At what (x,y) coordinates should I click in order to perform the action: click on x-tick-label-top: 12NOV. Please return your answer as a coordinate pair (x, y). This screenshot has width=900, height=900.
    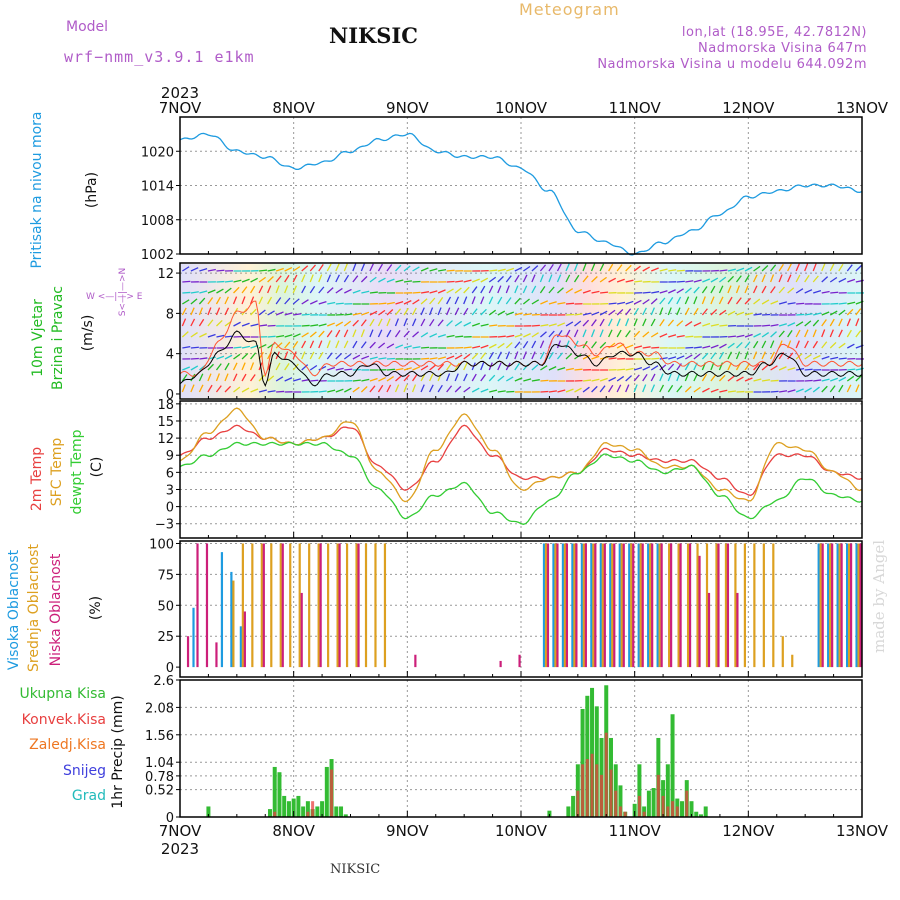
    Looking at the image, I should click on (748, 108).